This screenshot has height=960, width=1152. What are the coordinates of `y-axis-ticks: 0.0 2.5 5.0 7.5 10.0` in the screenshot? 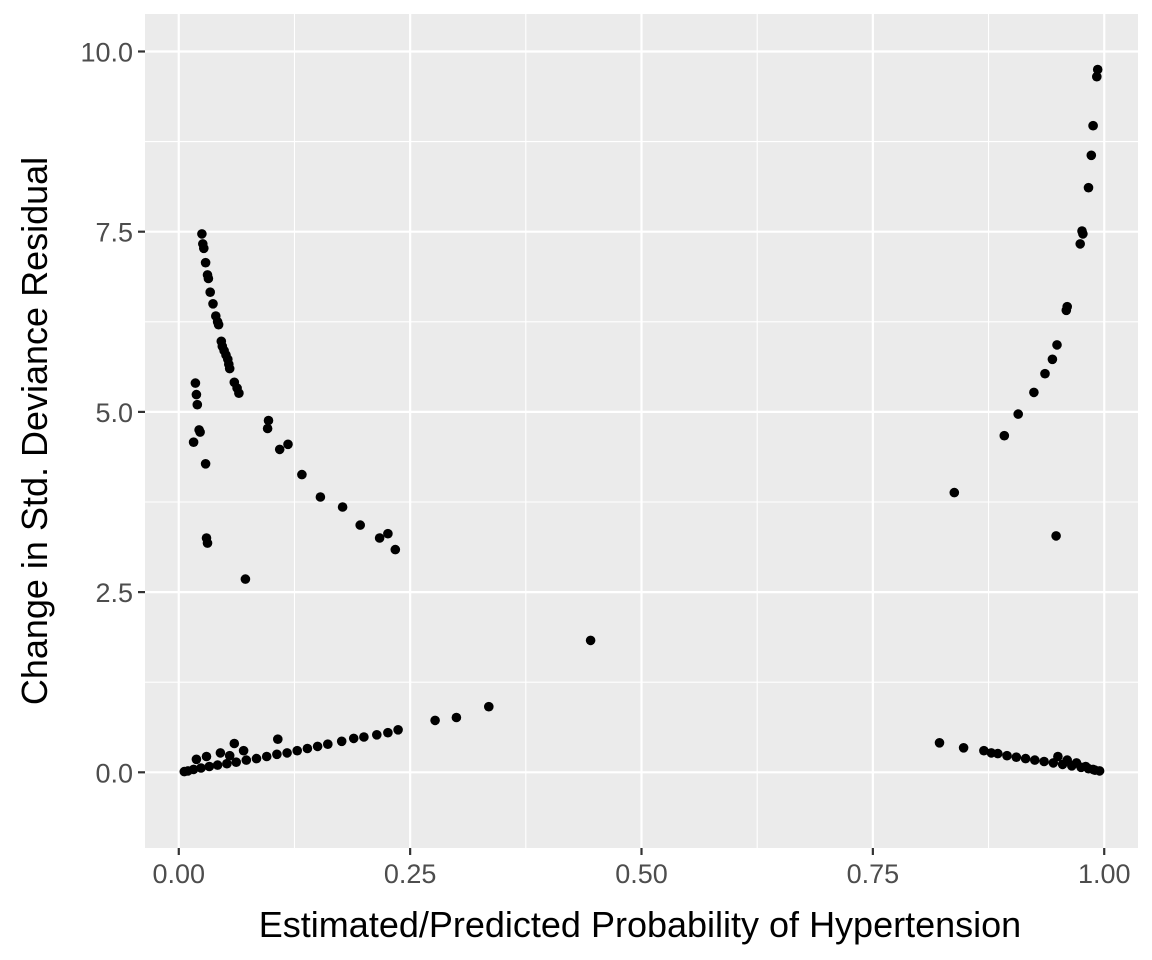 It's located at (112, 412).